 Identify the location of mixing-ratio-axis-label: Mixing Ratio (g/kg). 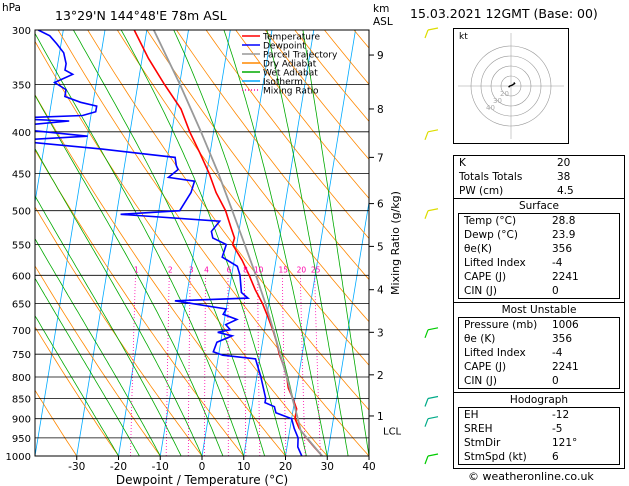
(395, 243).